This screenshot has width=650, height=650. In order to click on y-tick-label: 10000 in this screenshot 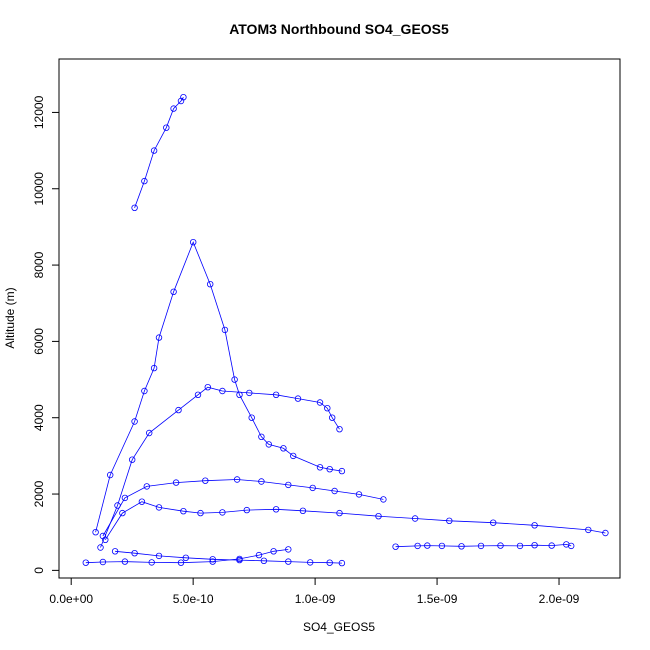, I will do `click(39, 189)`.